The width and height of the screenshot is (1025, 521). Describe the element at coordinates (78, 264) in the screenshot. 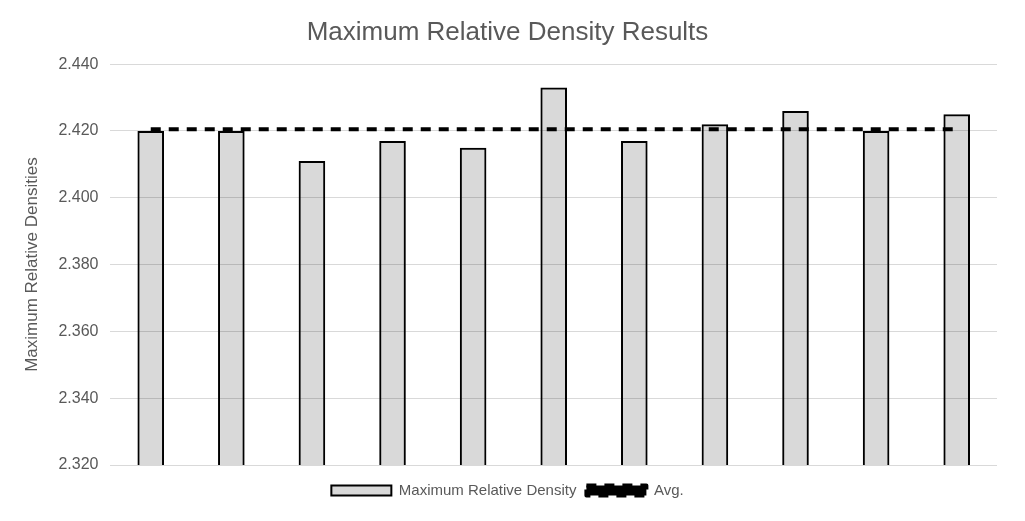

I see `y-tick-label: 2.380` at that location.